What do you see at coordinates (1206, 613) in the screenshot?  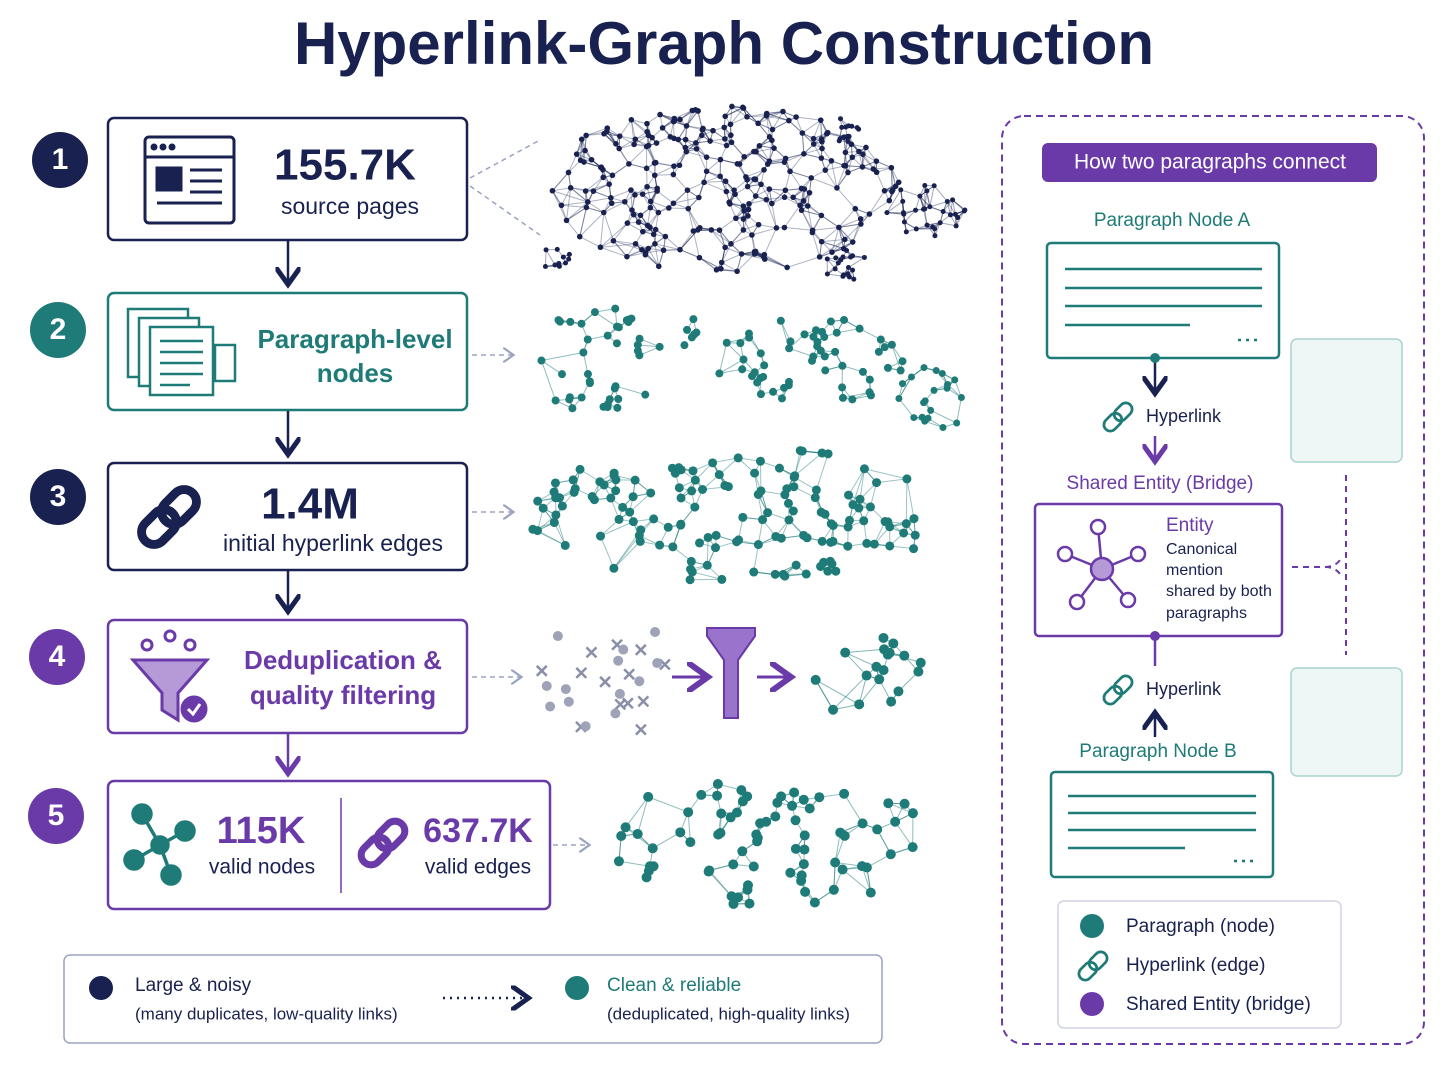 I see `entity-description: paragraphs` at bounding box center [1206, 613].